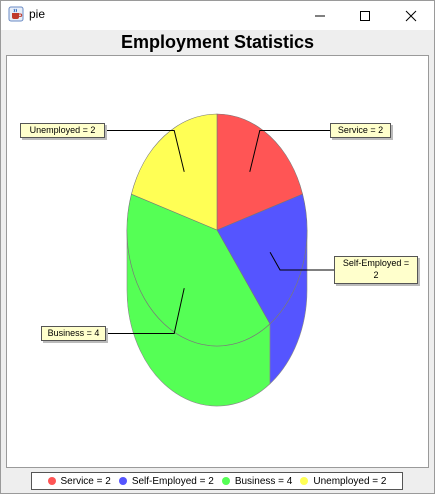 The image size is (435, 494). What do you see at coordinates (376, 275) in the screenshot?
I see `slice-label-self-employed-line2: 2` at bounding box center [376, 275].